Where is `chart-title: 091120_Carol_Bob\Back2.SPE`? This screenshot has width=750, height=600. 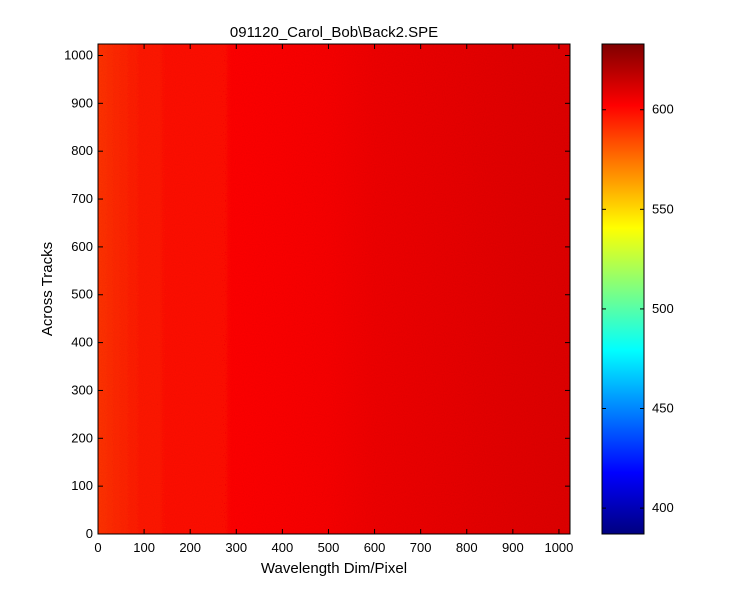
chart-title: 091120_Carol_Bob\Back2.SPE is located at coordinates (334, 32).